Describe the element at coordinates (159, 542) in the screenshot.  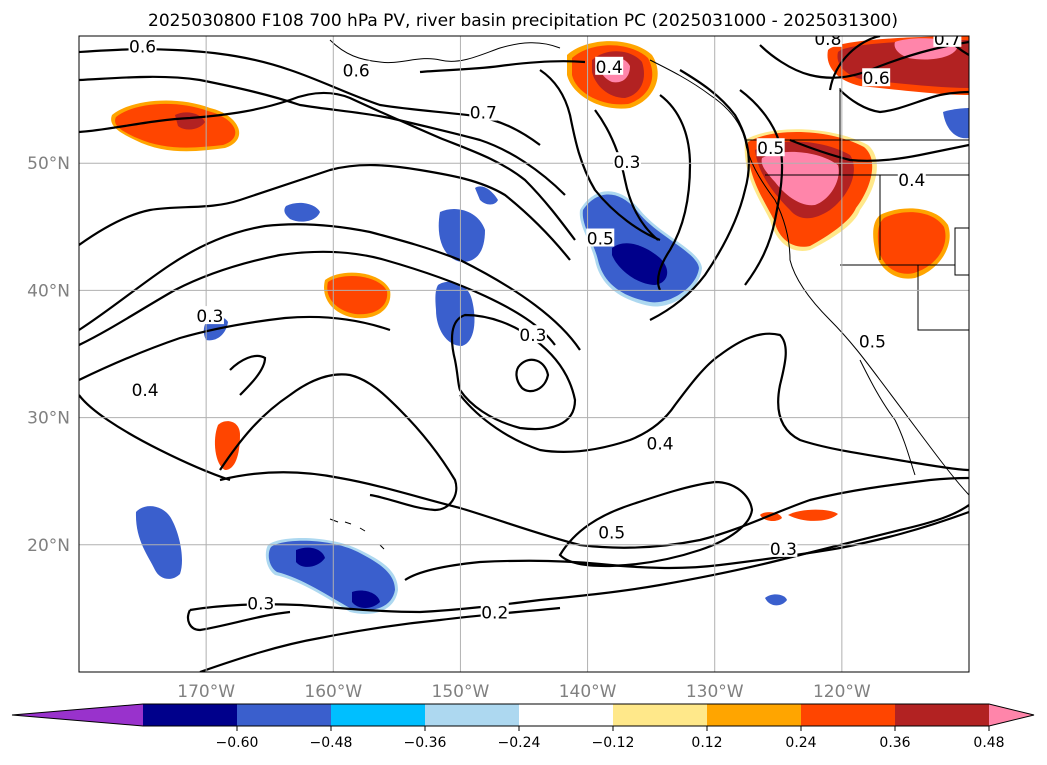
I see `precip-cell-negative-southwest` at that location.